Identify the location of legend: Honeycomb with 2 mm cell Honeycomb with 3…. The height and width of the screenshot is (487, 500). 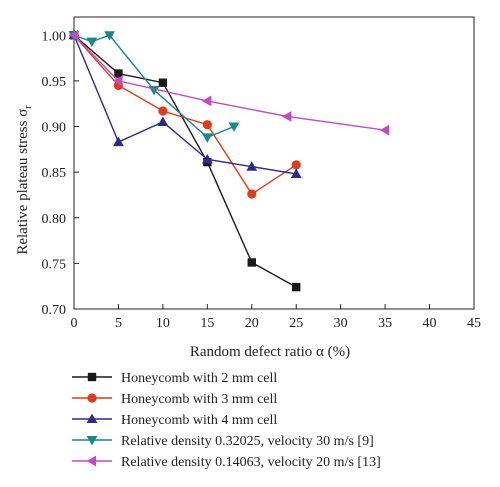
(226, 420).